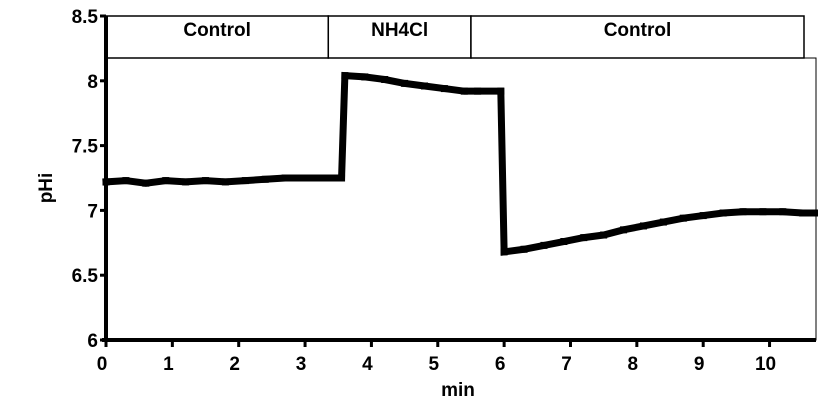 This screenshot has height=401, width=818. Describe the element at coordinates (433, 364) in the screenshot. I see `x-tick-label: 5` at that location.